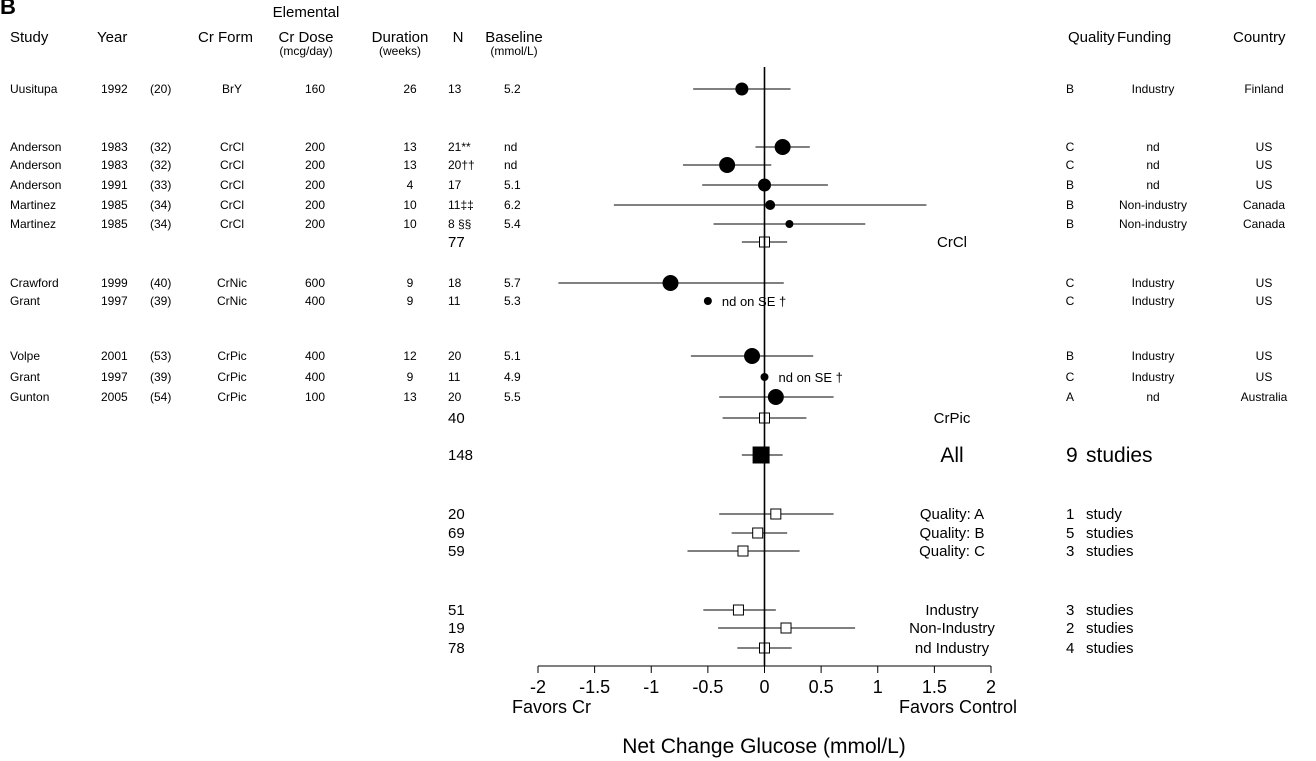 The height and width of the screenshot is (761, 1316). I want to click on subgroup-n: 69, so click(456, 533).